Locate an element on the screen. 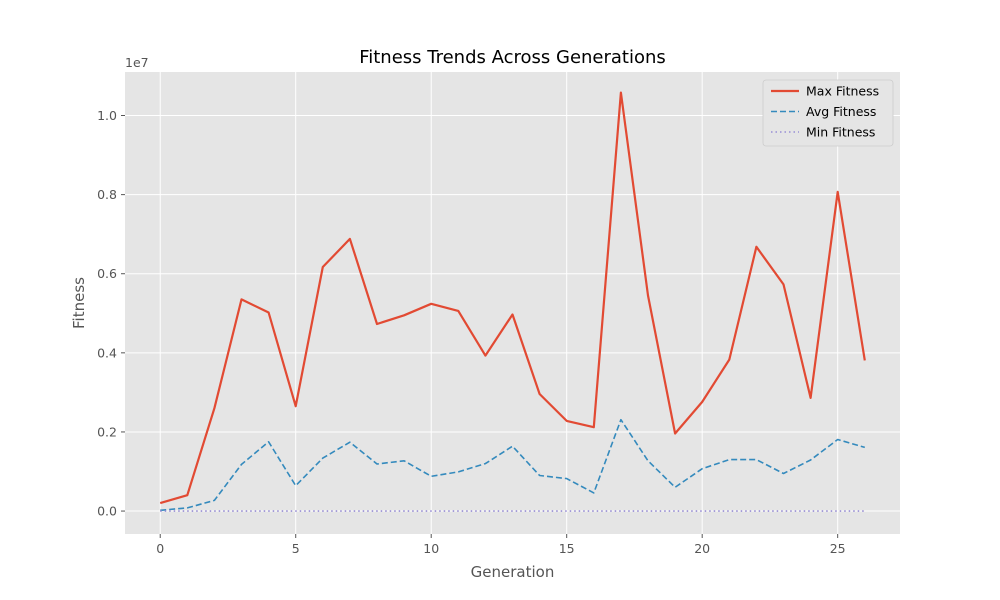 Image resolution: width=1000 pixels, height=600 pixels. x-tick-label: 15 is located at coordinates (567, 548).